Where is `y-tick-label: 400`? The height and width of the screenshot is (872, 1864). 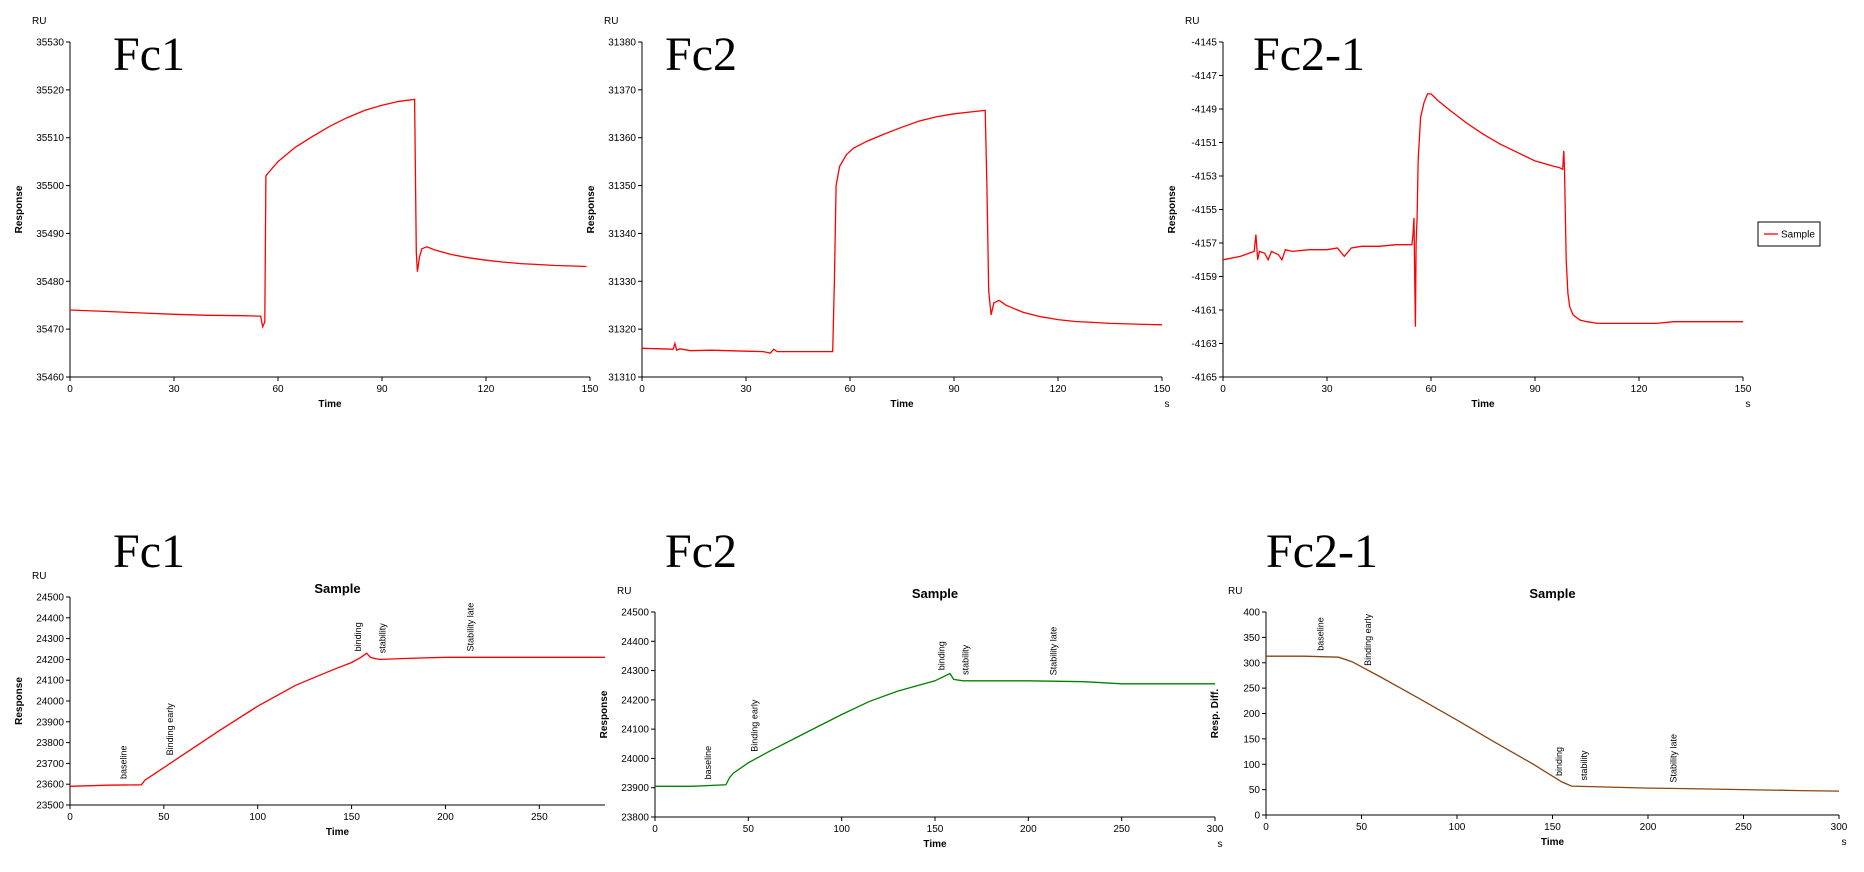 y-tick-label: 400 is located at coordinates (1251, 613).